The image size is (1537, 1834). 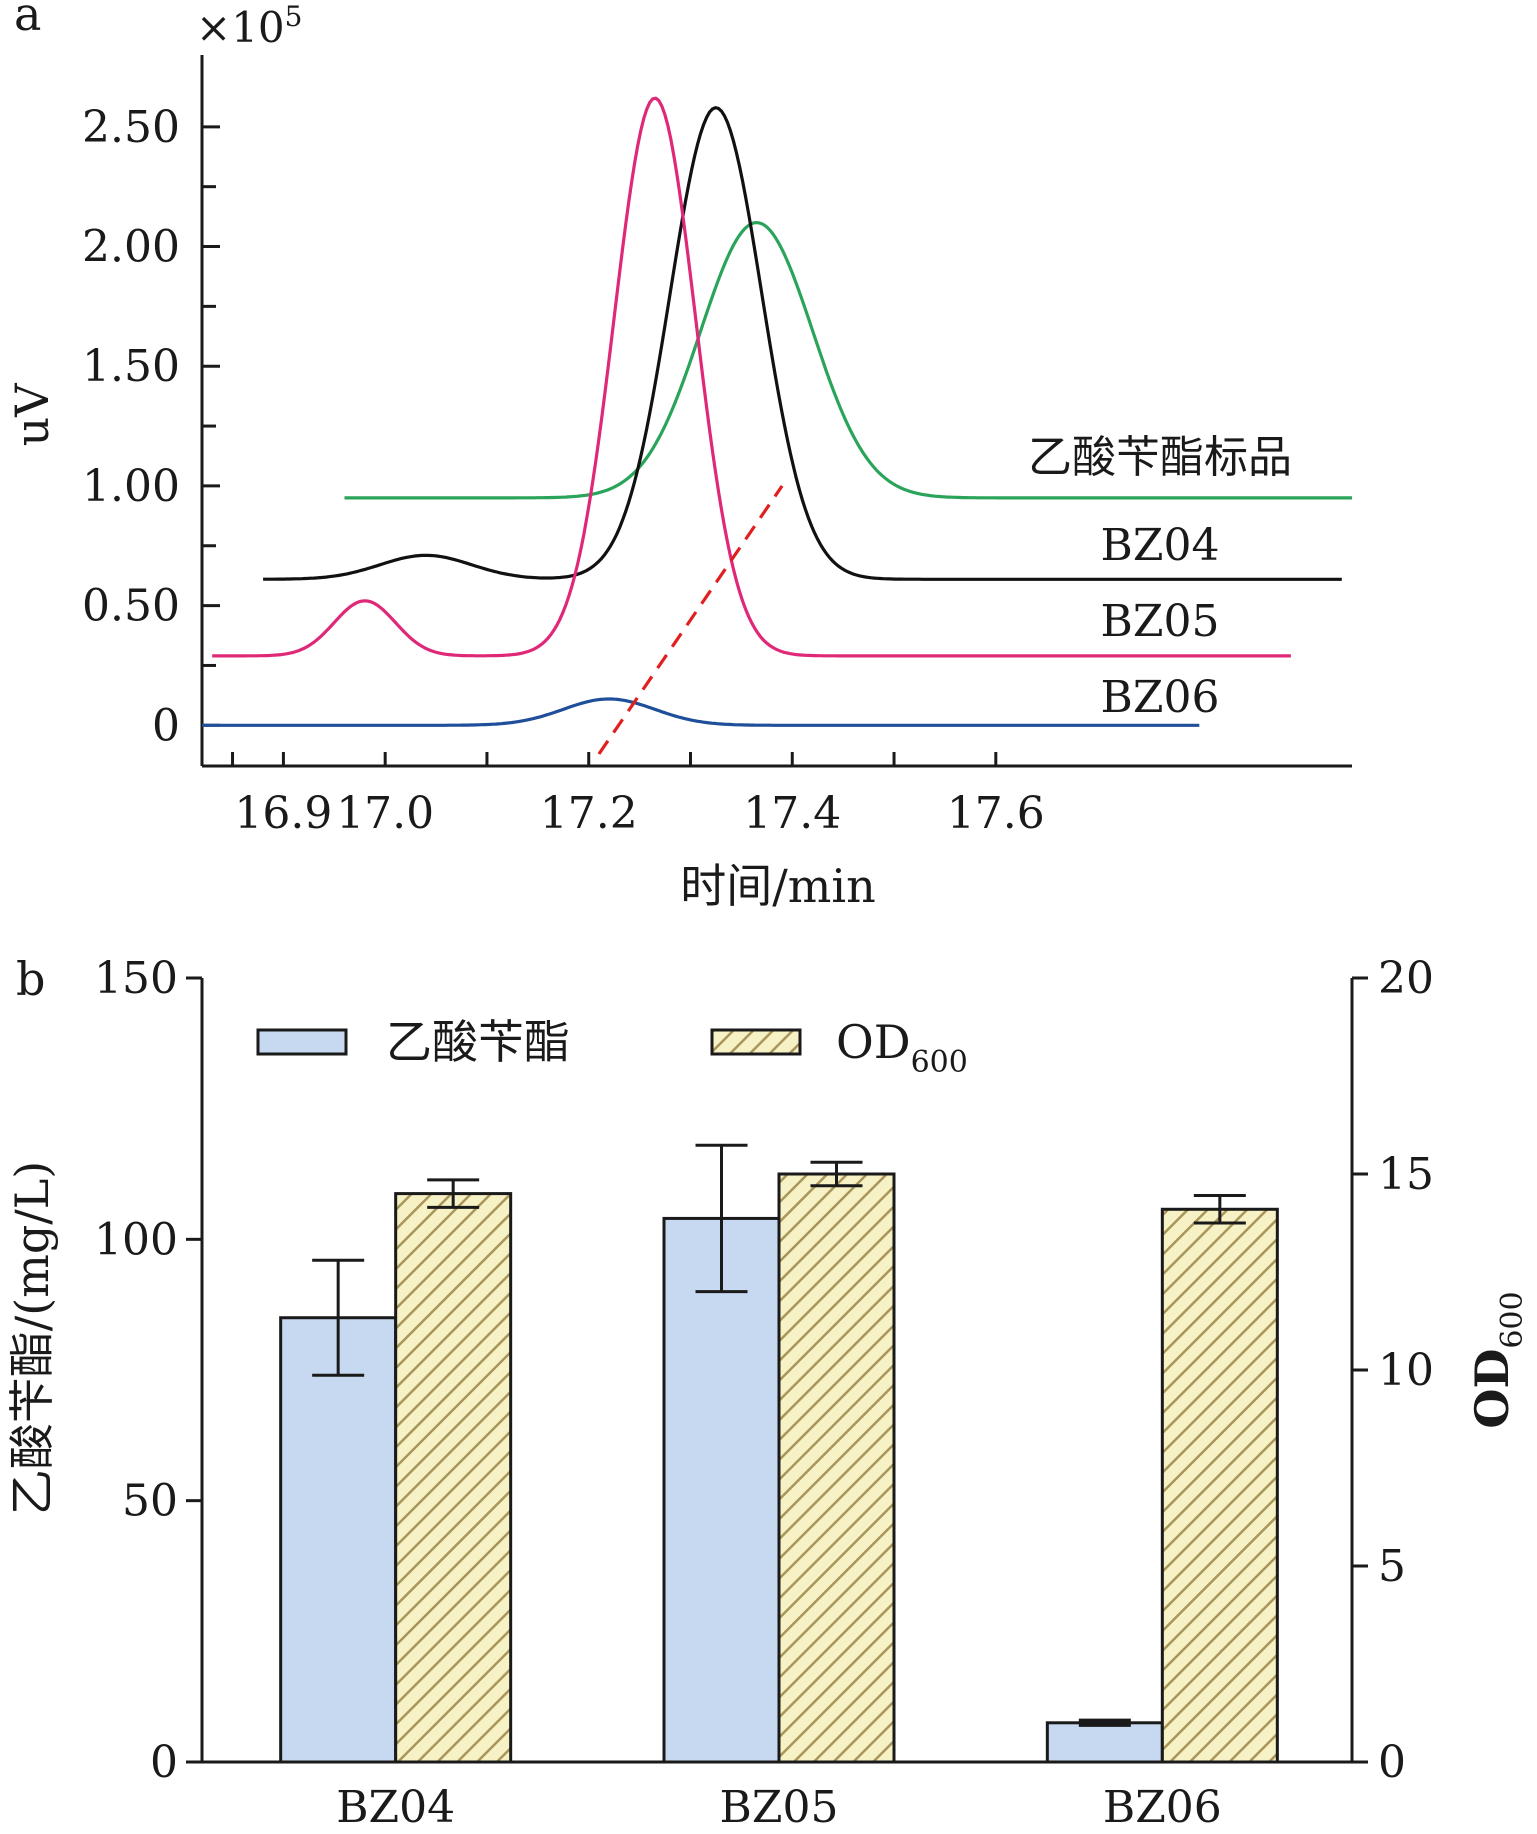 I want to click on panel-b-left-tick-label: 50, so click(x=150, y=1501).